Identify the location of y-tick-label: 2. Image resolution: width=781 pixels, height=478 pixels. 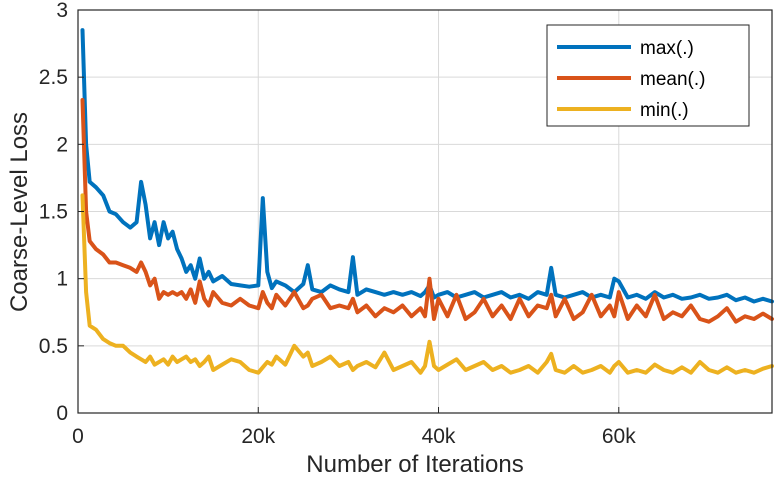
(62, 144).